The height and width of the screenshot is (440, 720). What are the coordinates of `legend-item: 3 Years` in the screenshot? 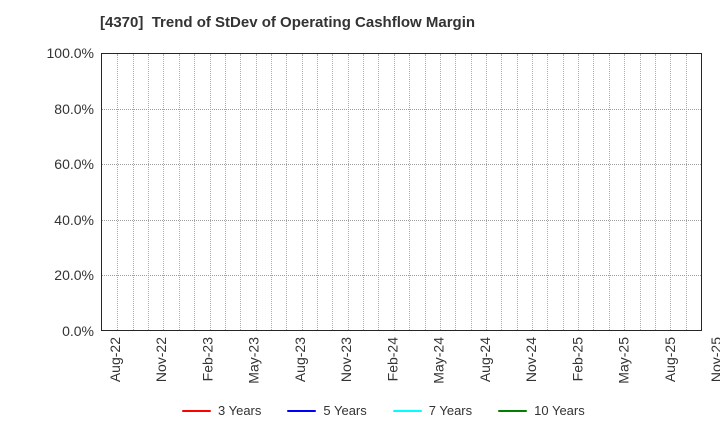 It's located at (221, 411).